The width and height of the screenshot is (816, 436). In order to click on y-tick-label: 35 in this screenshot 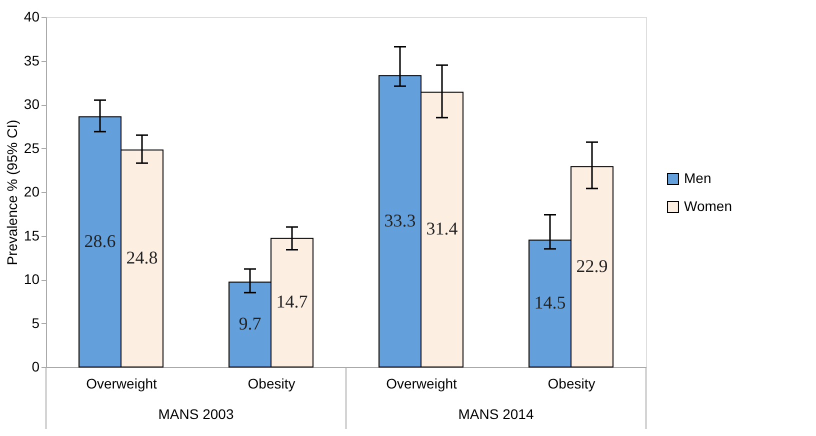, I will do `click(32, 60)`.